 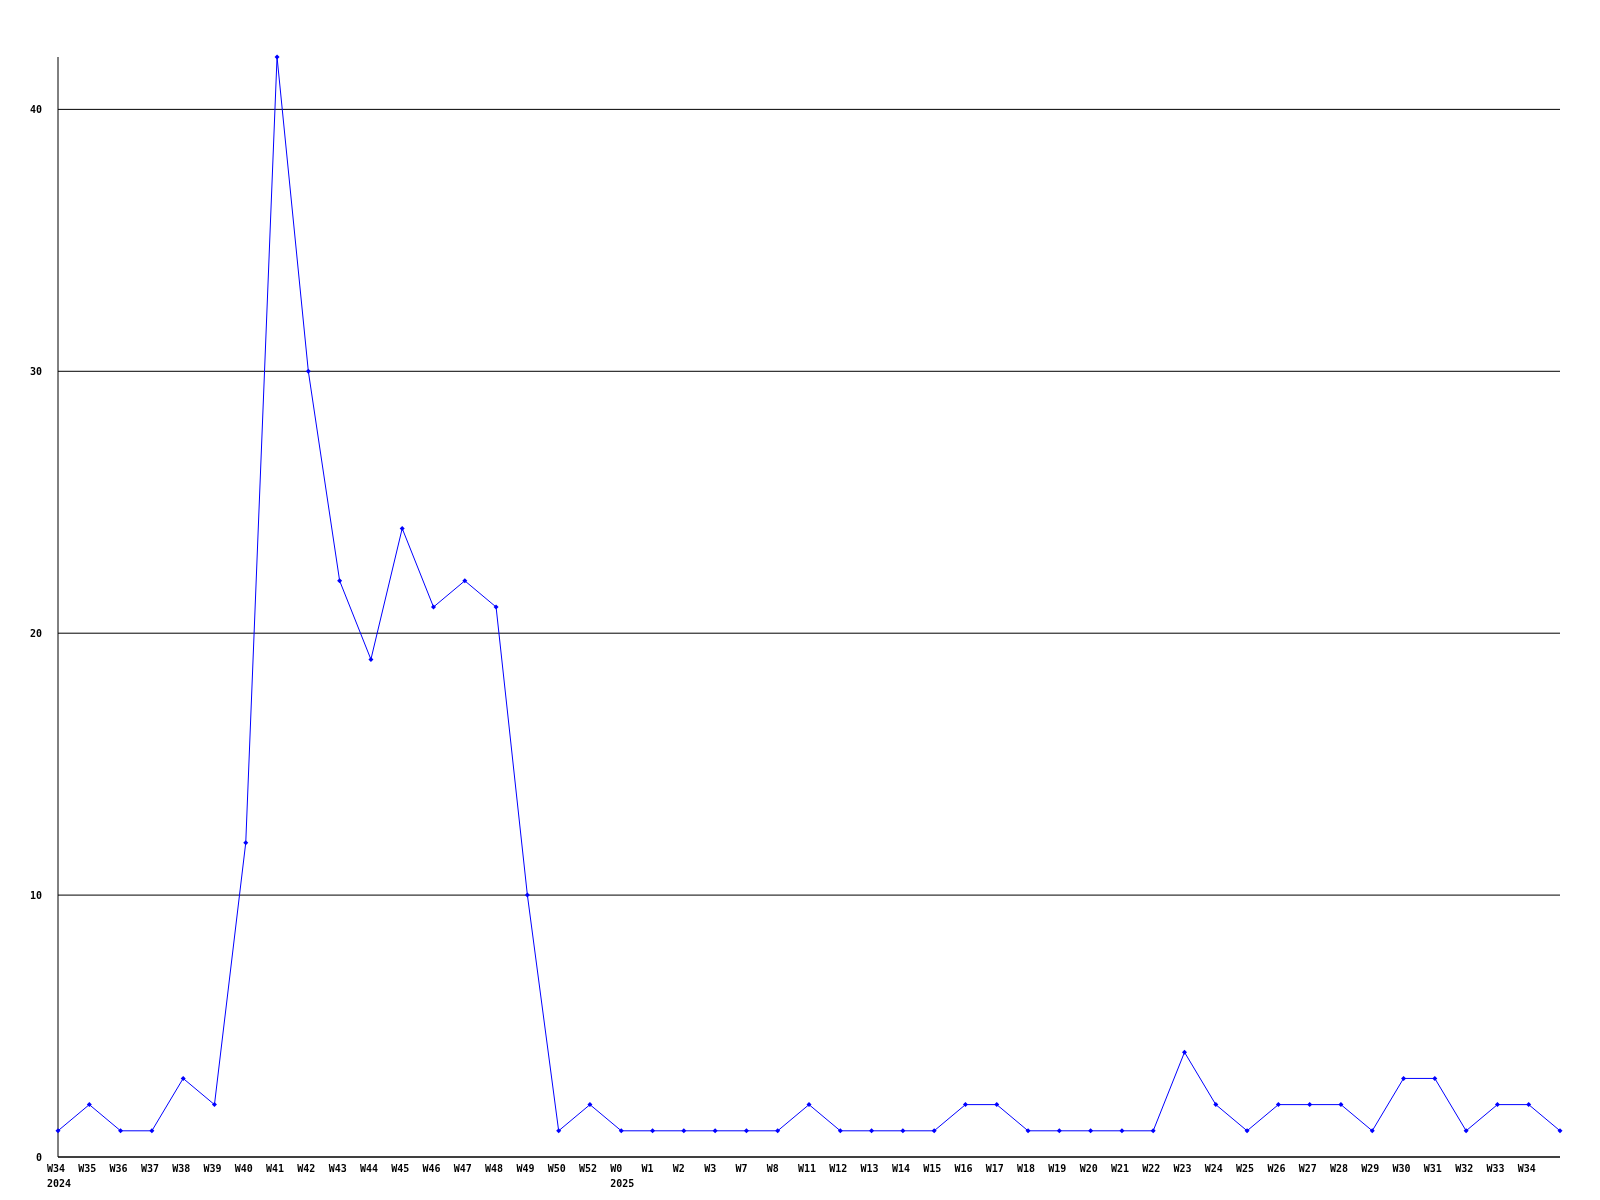 I want to click on x-tick-label: W36, so click(x=118, y=1168).